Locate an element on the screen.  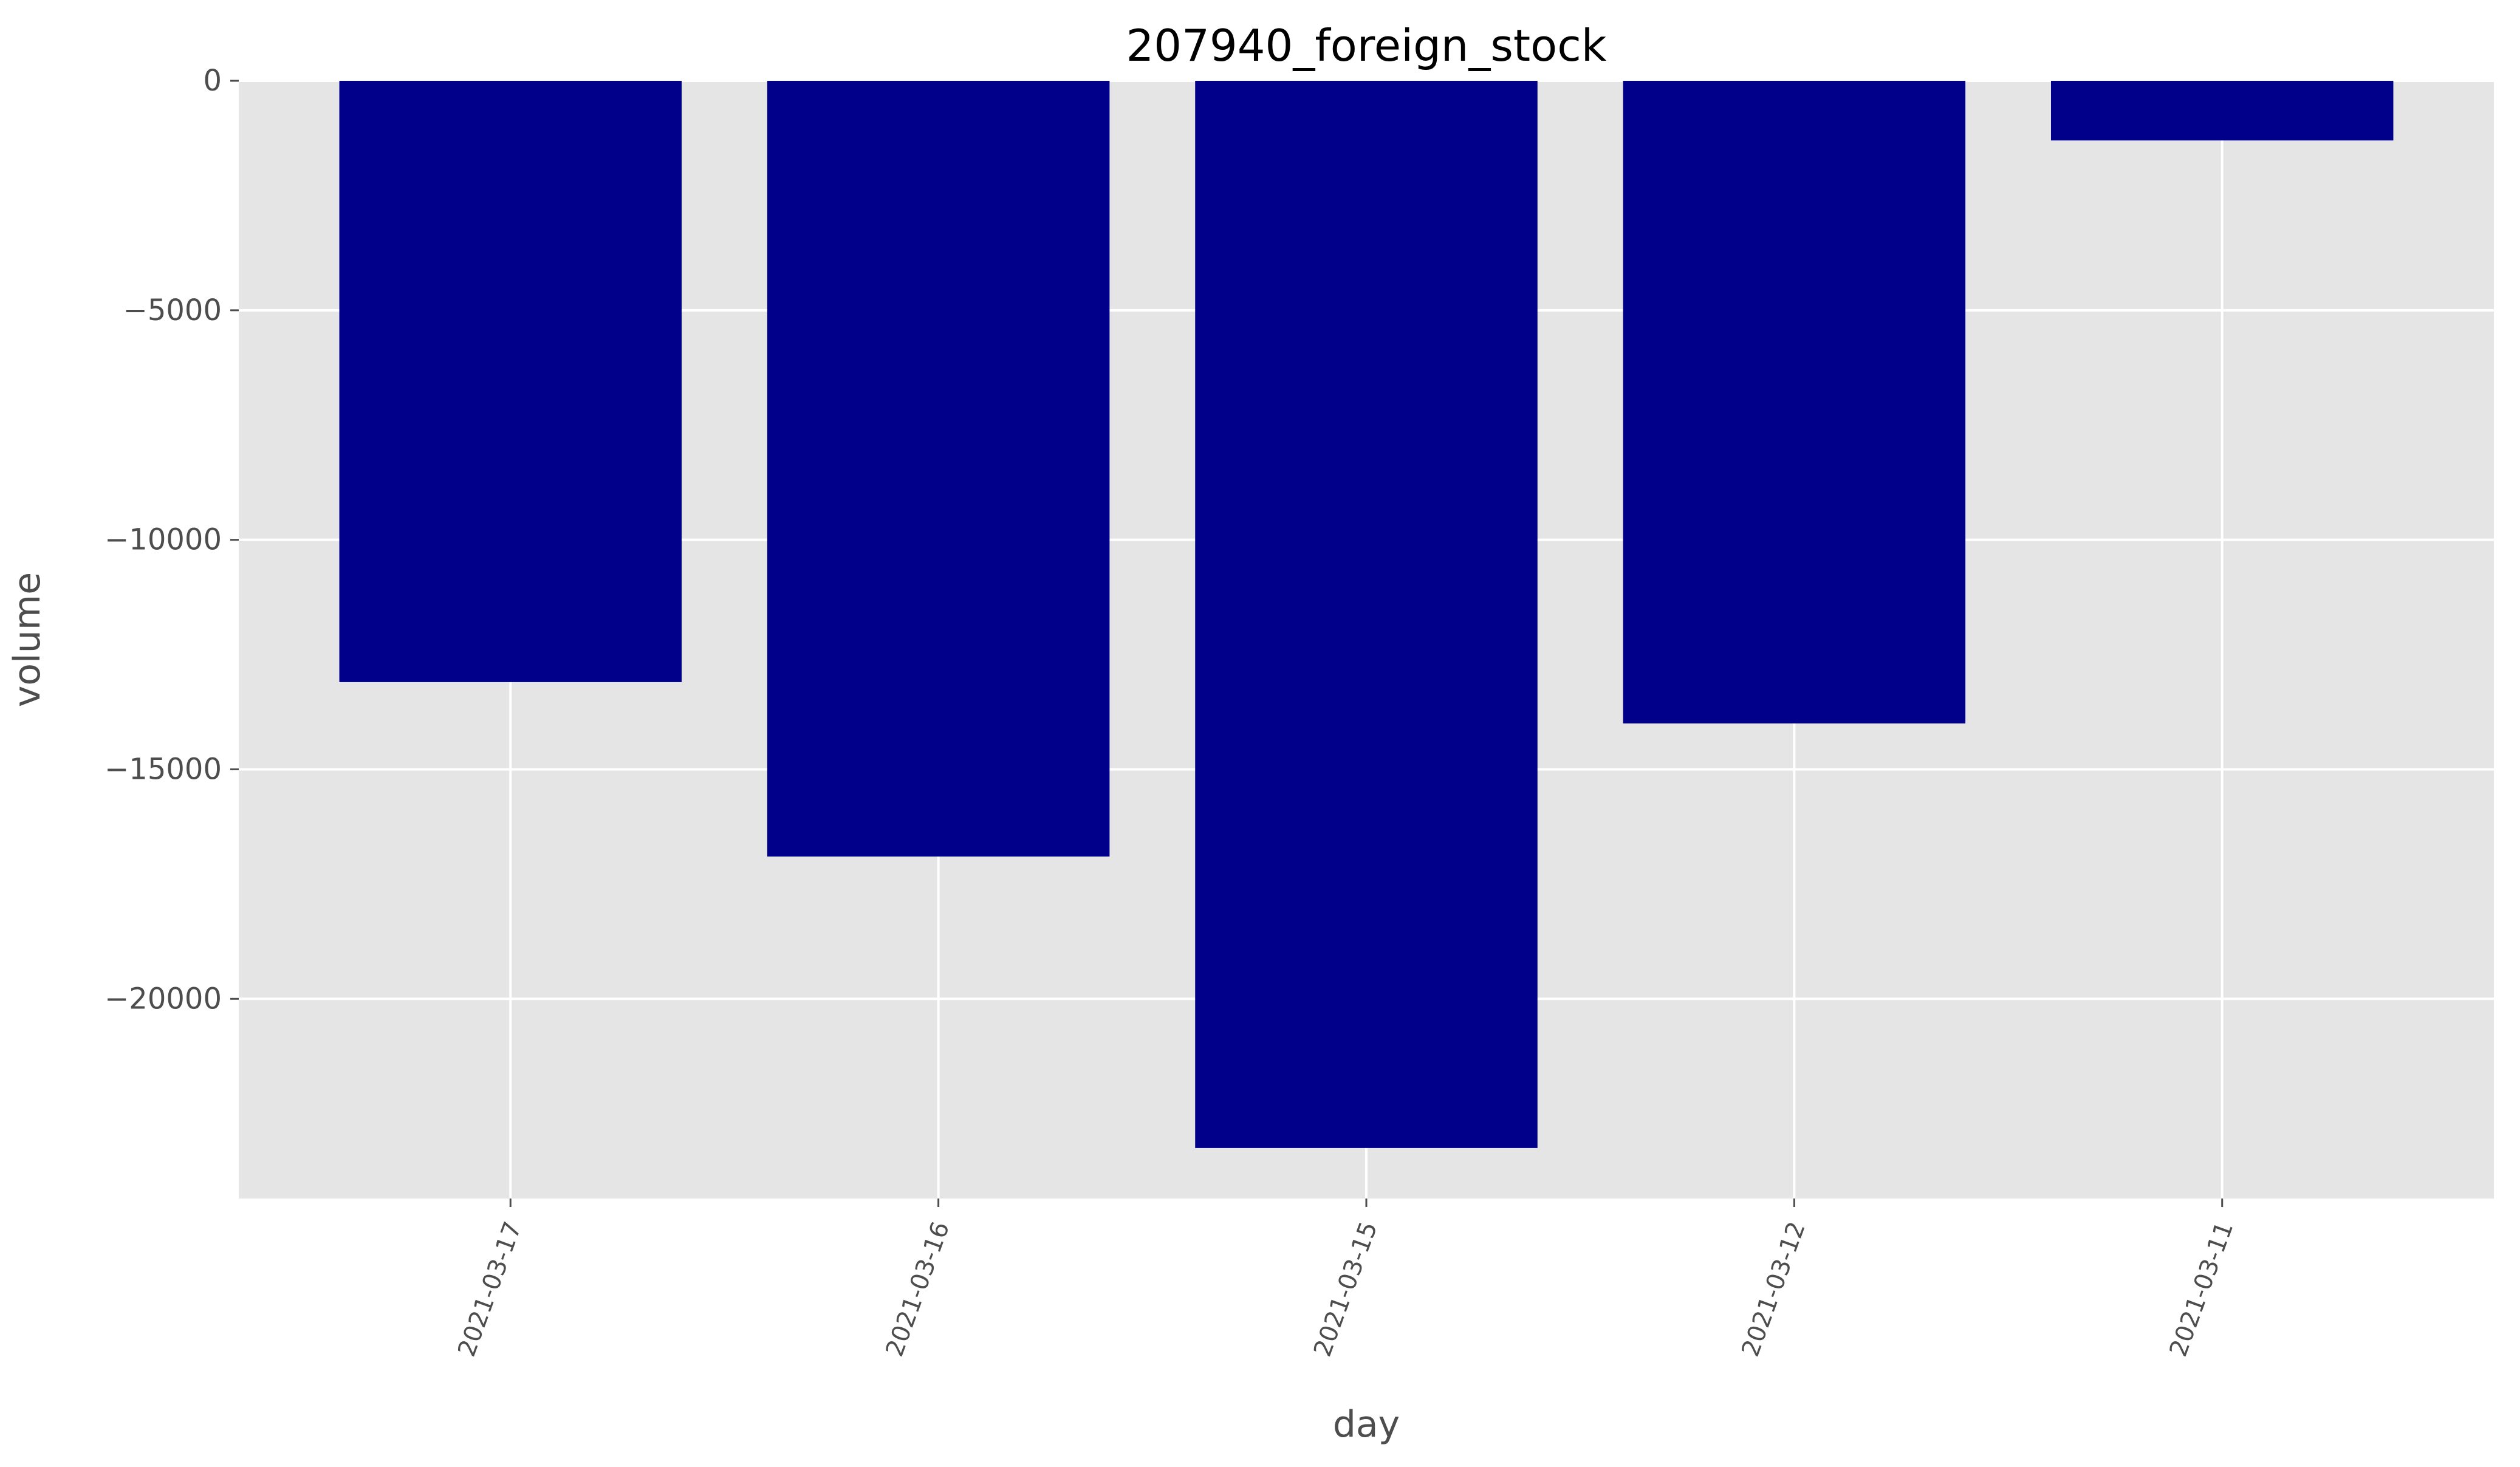
y-tick-label: −5000 is located at coordinates (173, 310).